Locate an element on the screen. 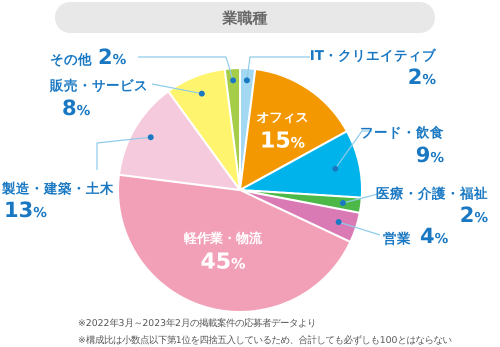 The width and height of the screenshot is (500, 347). slice-label: 製造・建築・土木 is located at coordinates (58, 189).